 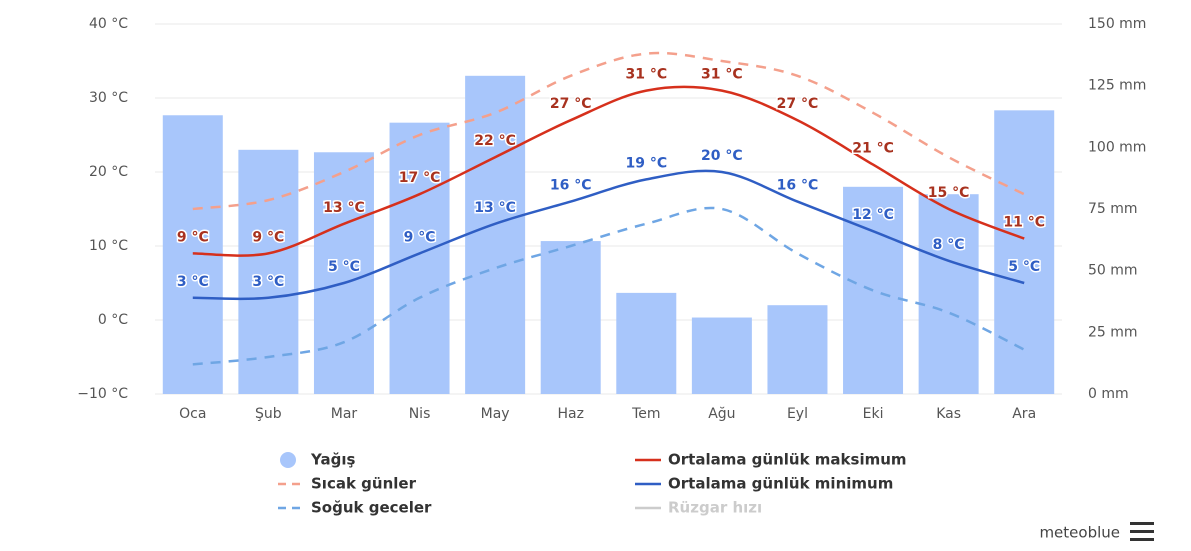 I want to click on legend-item: Ortalama günlük minimum, so click(x=764, y=484).